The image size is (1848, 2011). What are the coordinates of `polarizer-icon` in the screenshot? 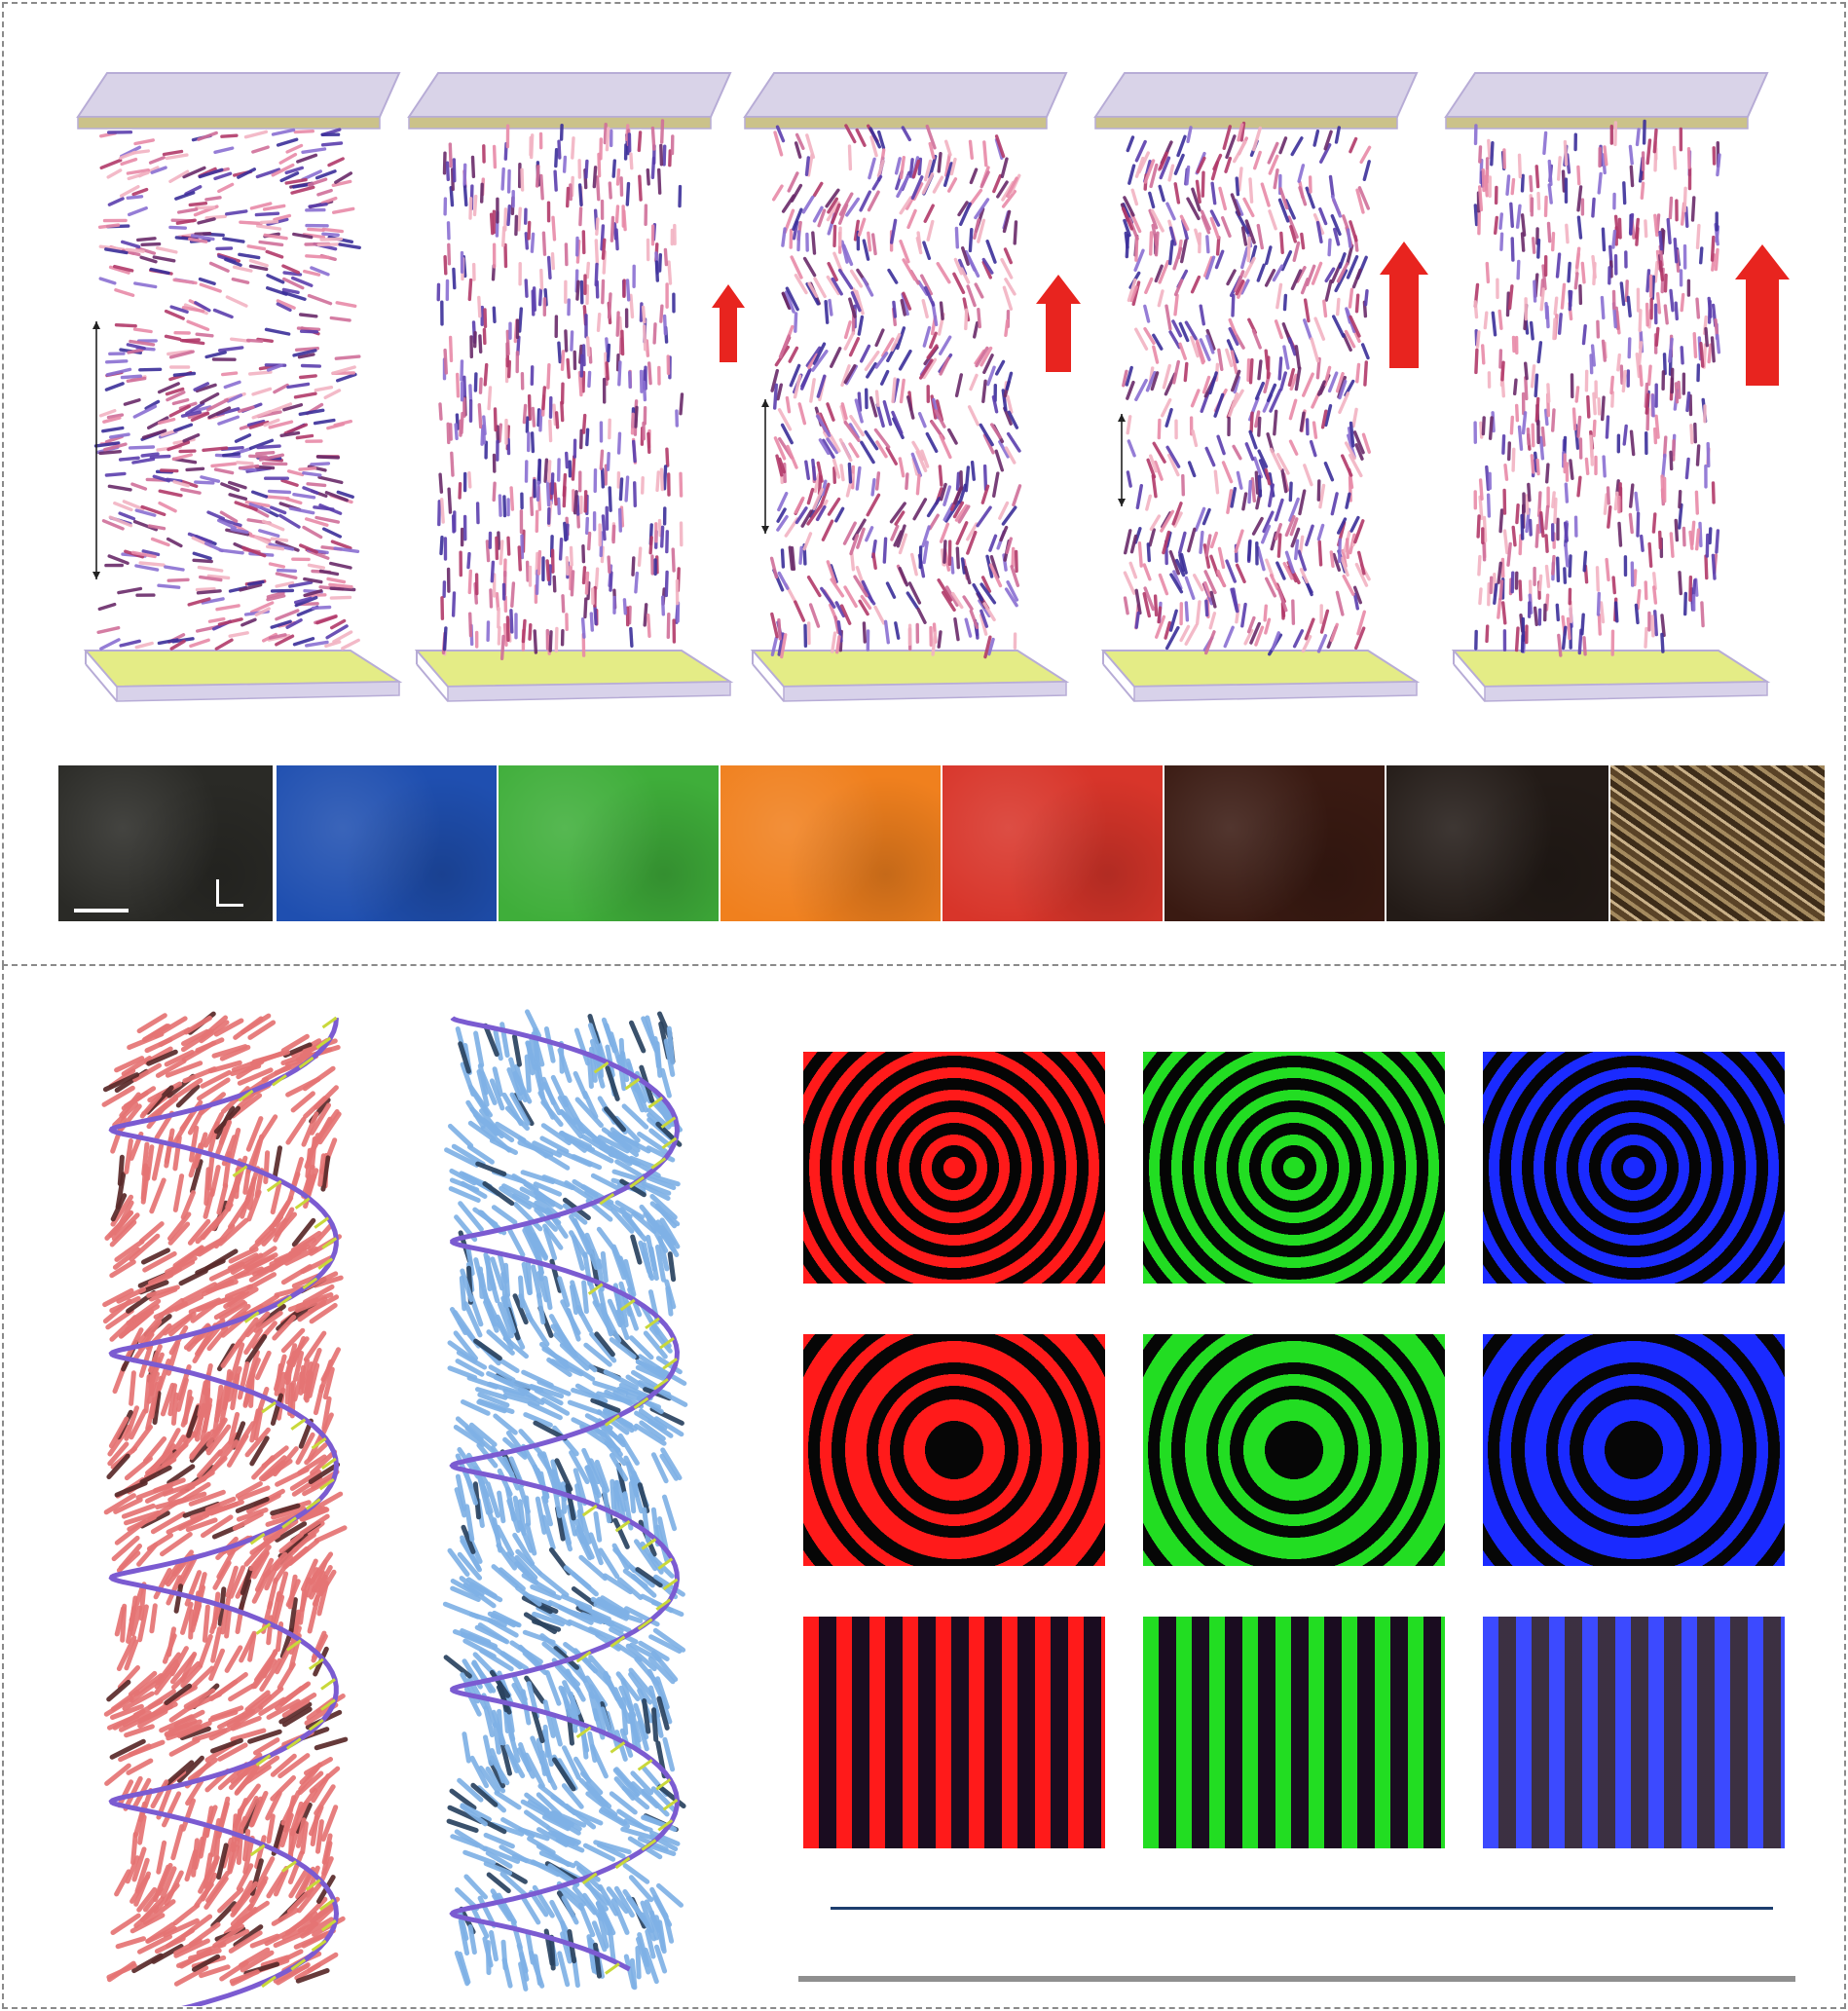 It's located at (229, 893).